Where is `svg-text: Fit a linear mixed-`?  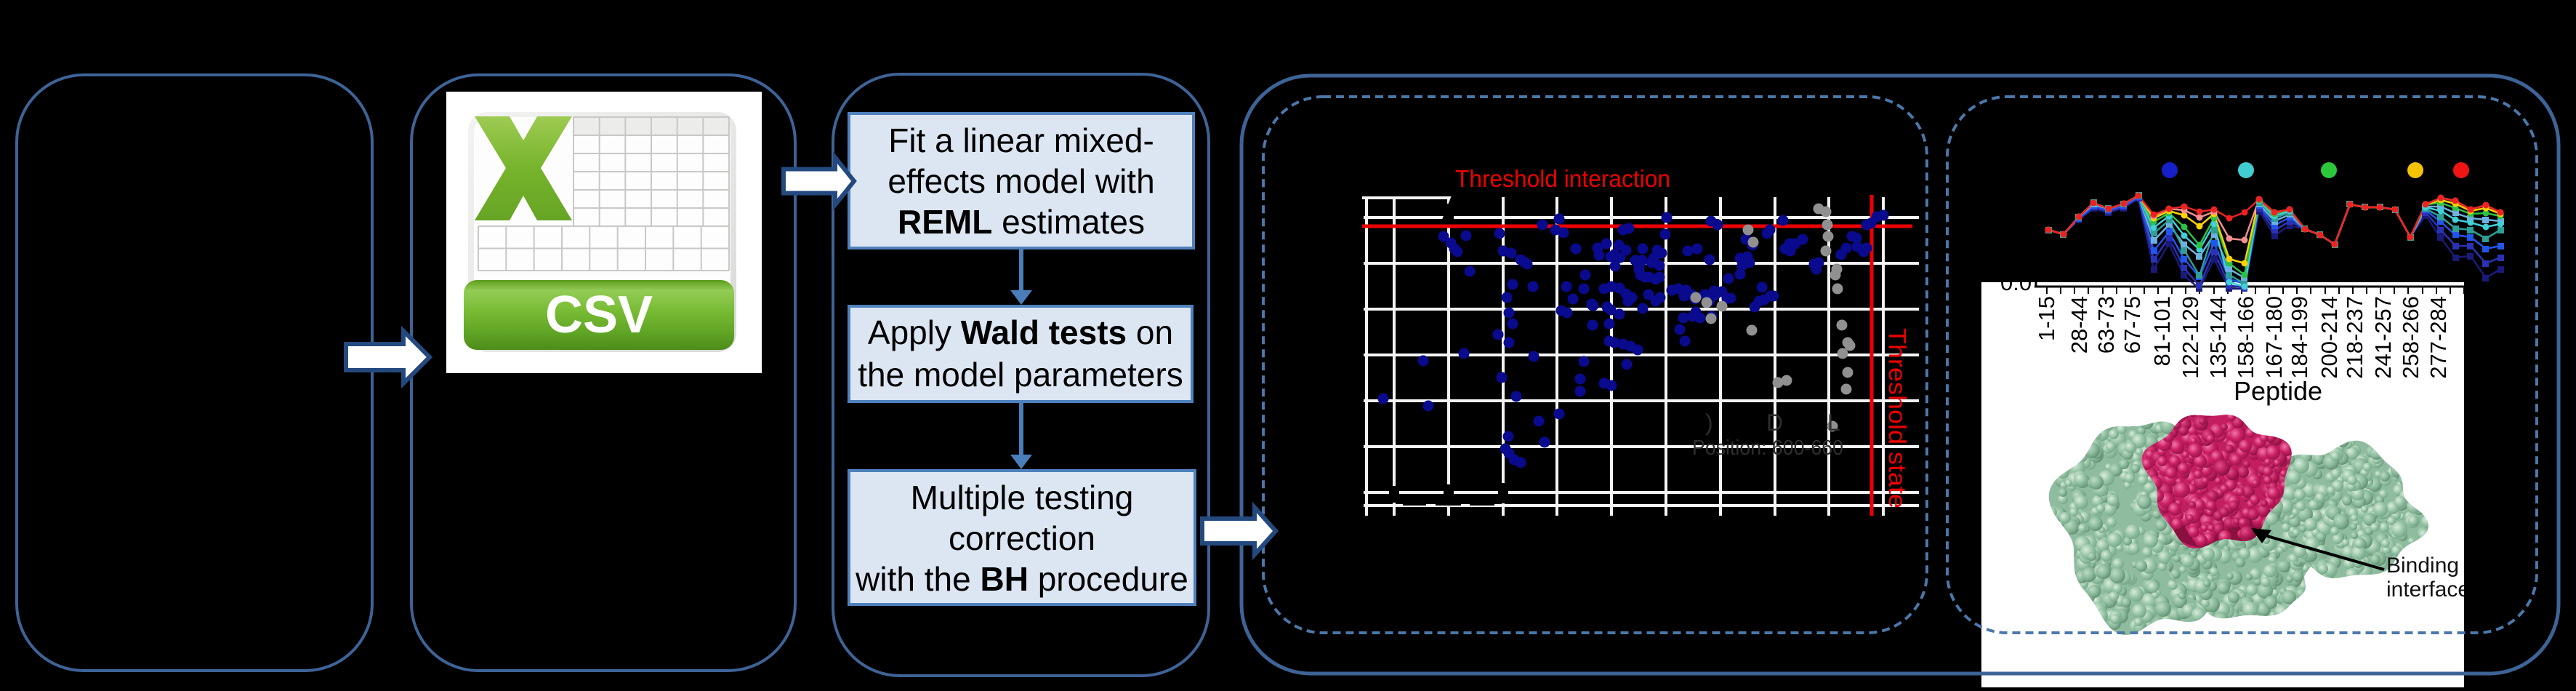
svg-text: Fit a linear mixed- is located at coordinates (1021, 140).